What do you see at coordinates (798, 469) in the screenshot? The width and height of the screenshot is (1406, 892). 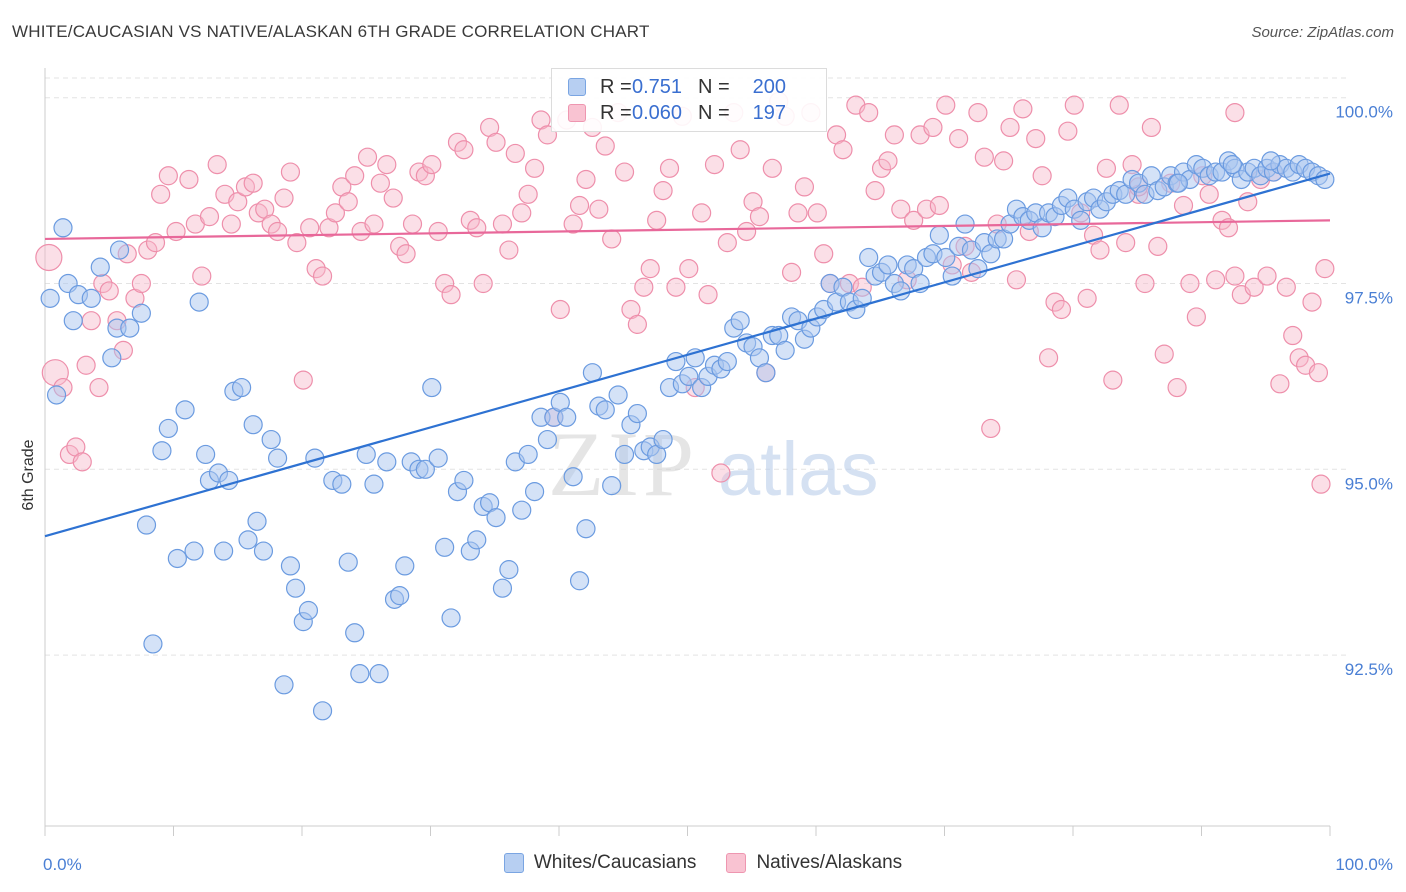 I see `watermark-atlas: atlas` at bounding box center [798, 469].